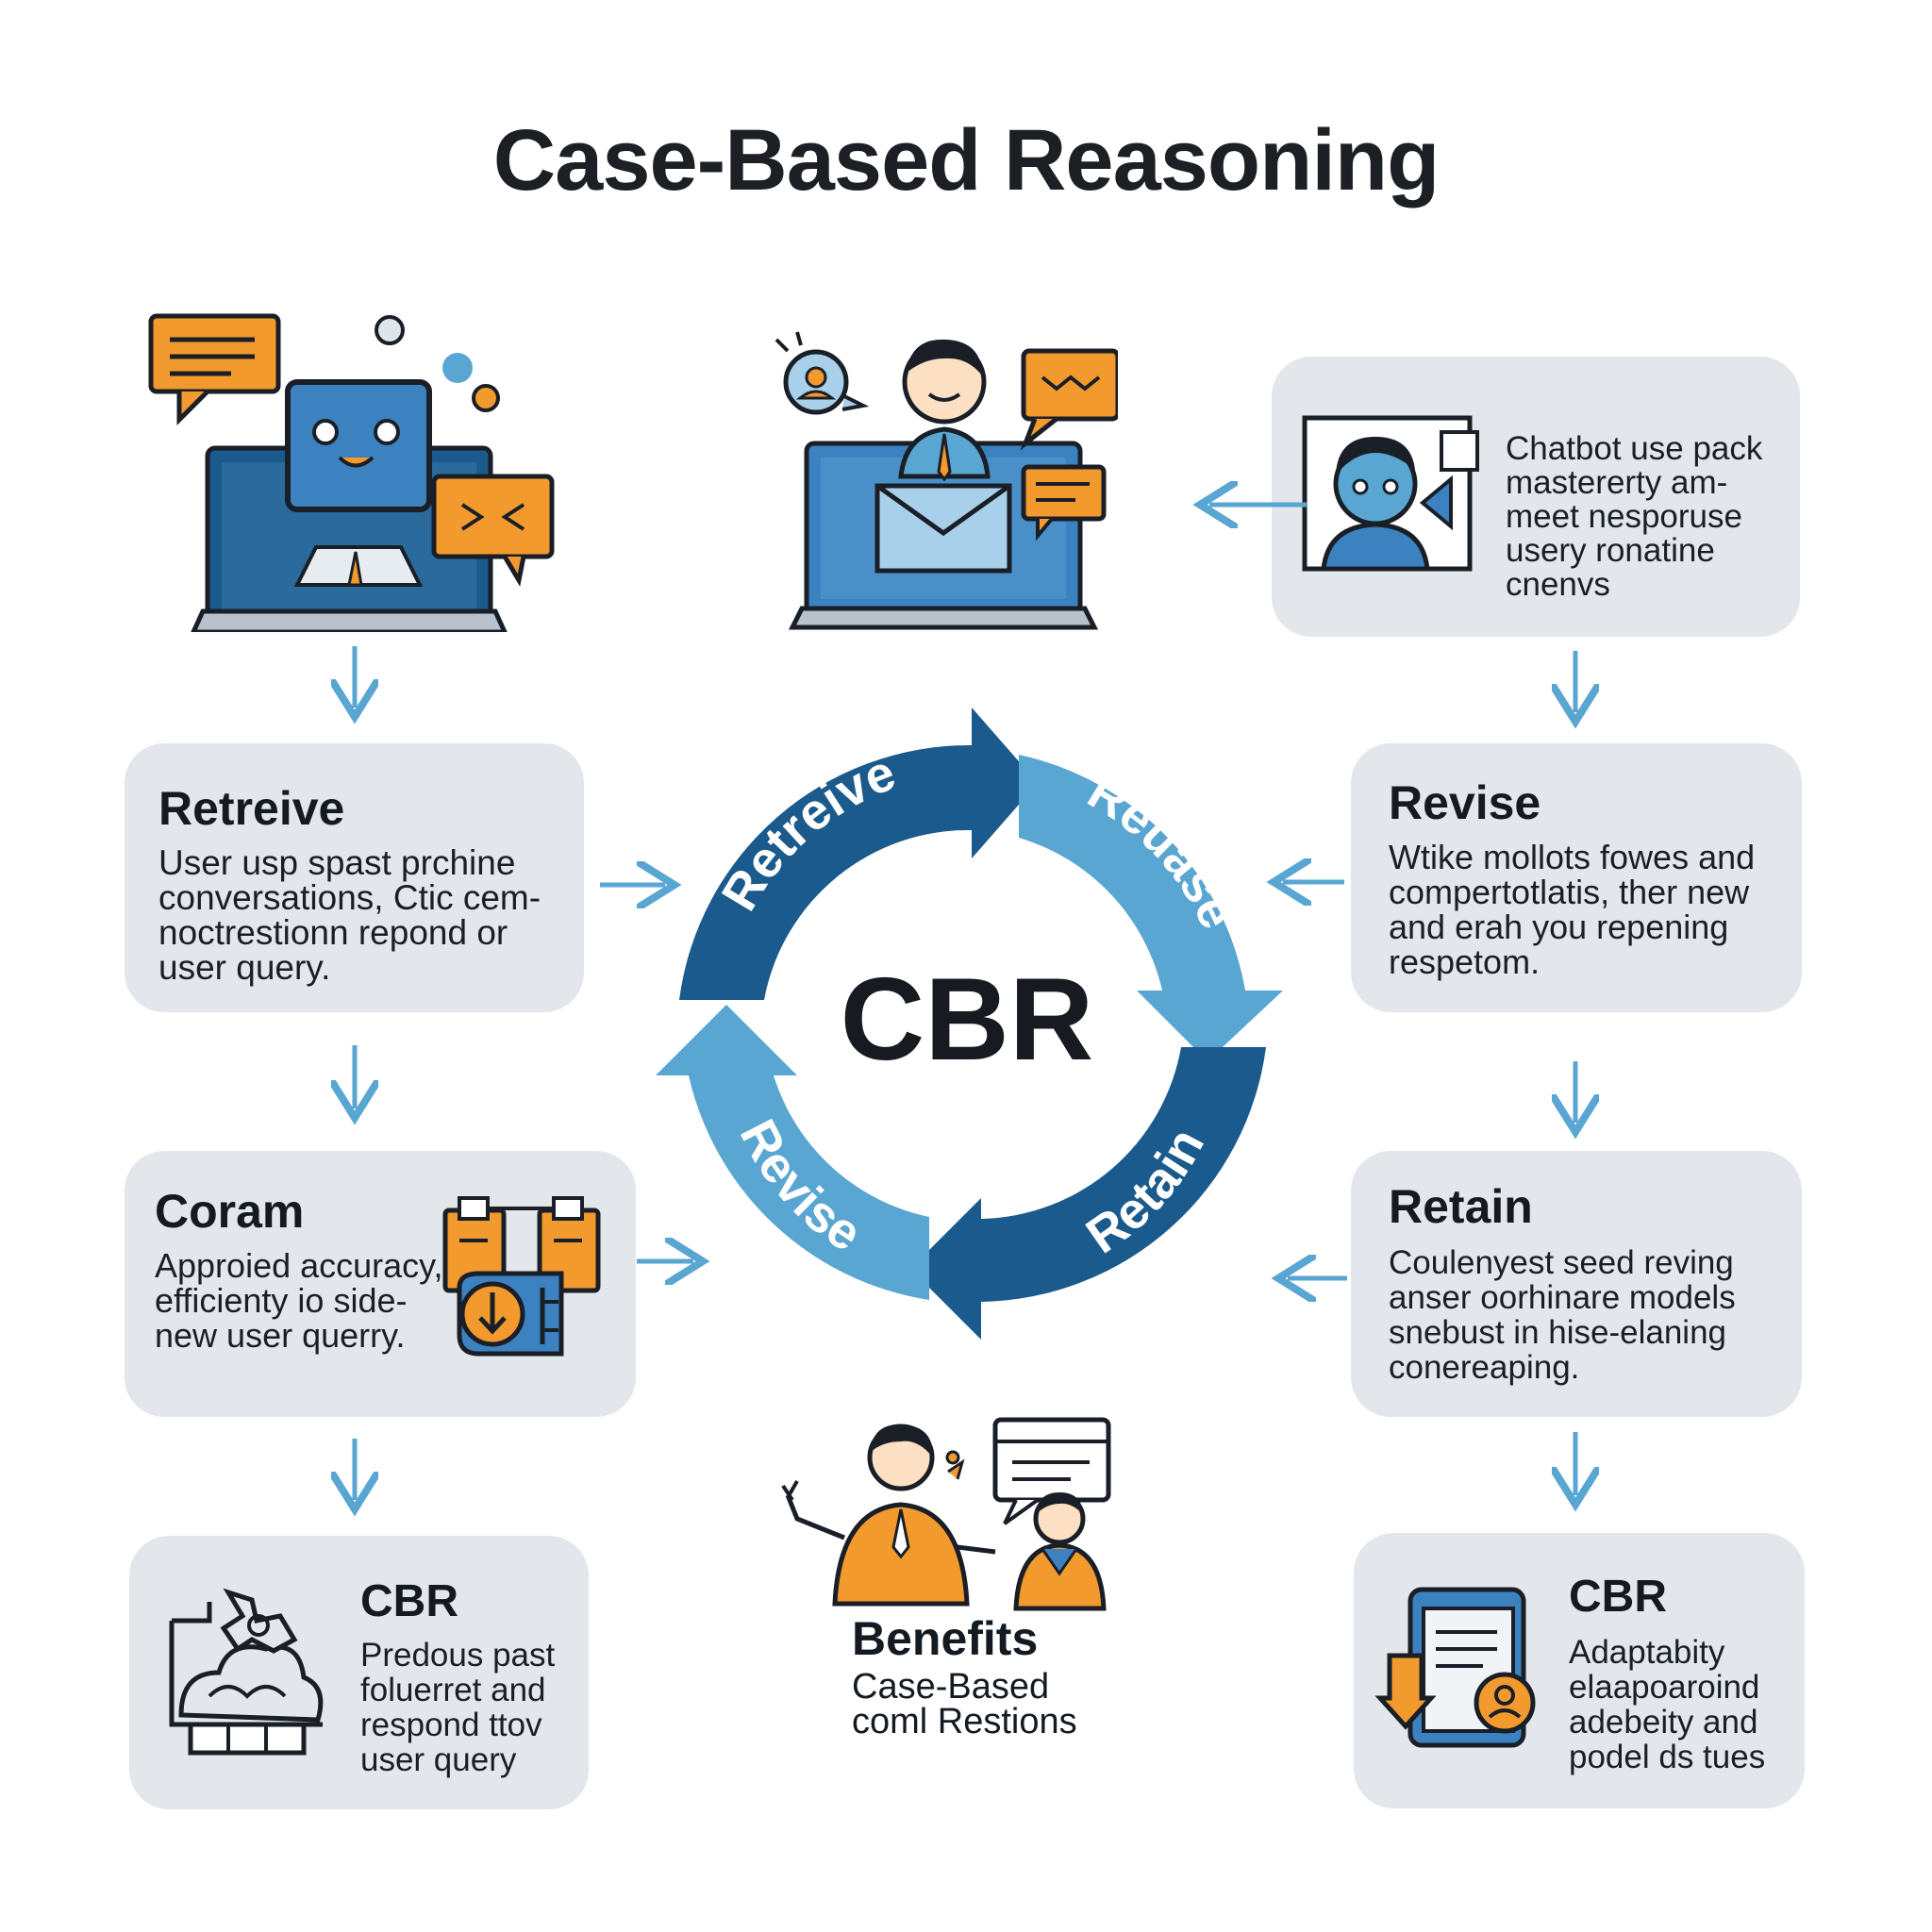  What do you see at coordinates (352, 473) in the screenshot?
I see `chatbot-laptop-icon` at bounding box center [352, 473].